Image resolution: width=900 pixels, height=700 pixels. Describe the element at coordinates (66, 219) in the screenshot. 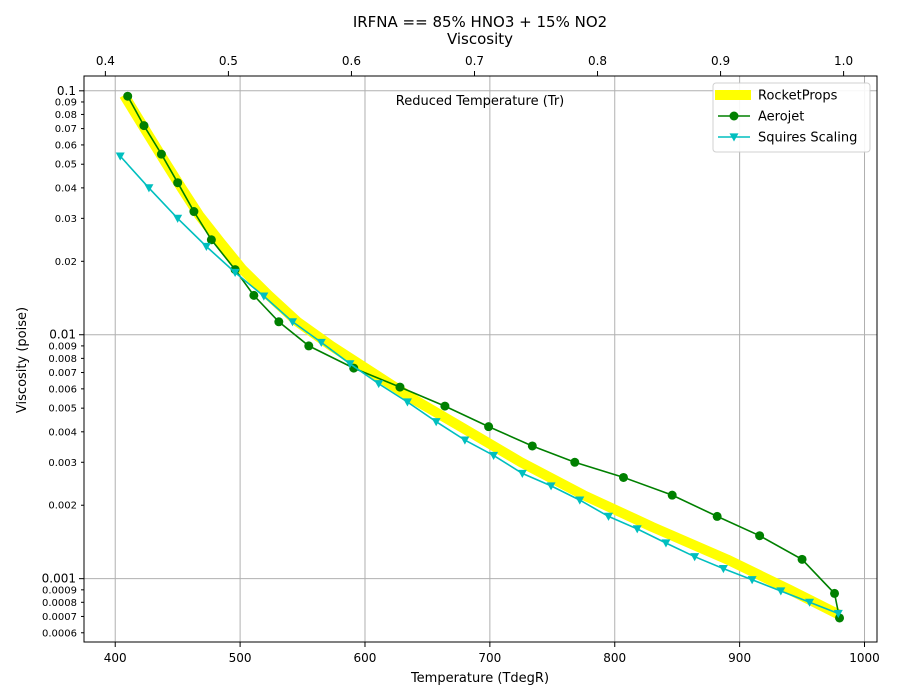

I see `y-minor-tick-label: 0.03` at that location.